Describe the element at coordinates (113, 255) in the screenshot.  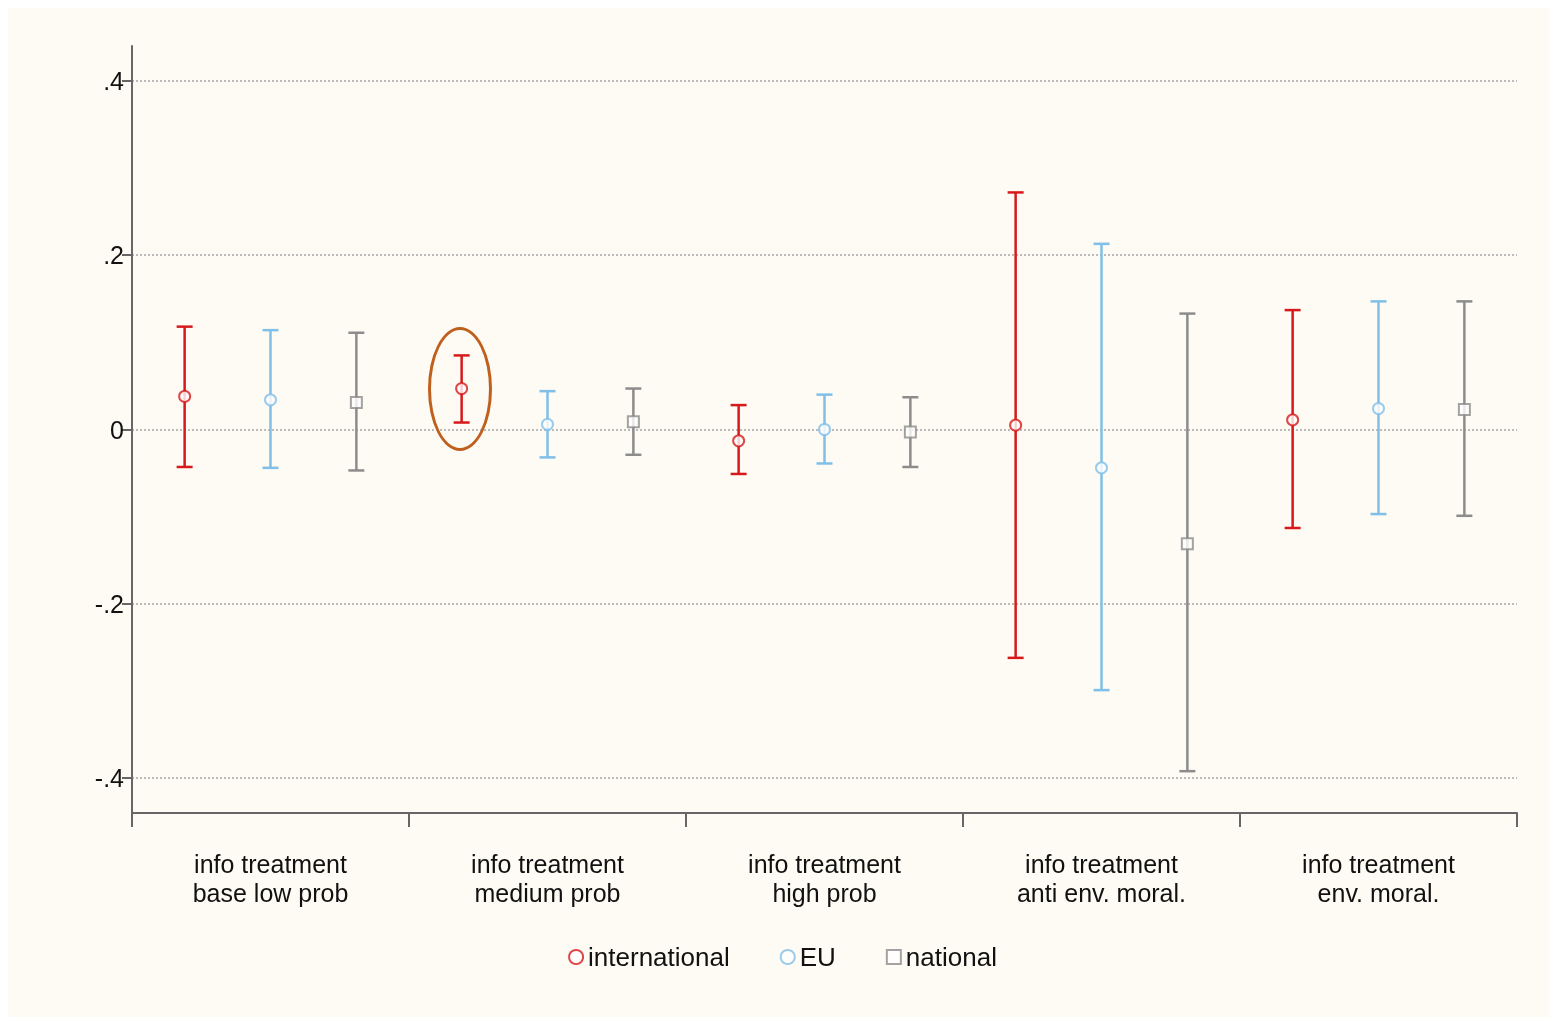
I see `y-tick-label: .2` at that location.